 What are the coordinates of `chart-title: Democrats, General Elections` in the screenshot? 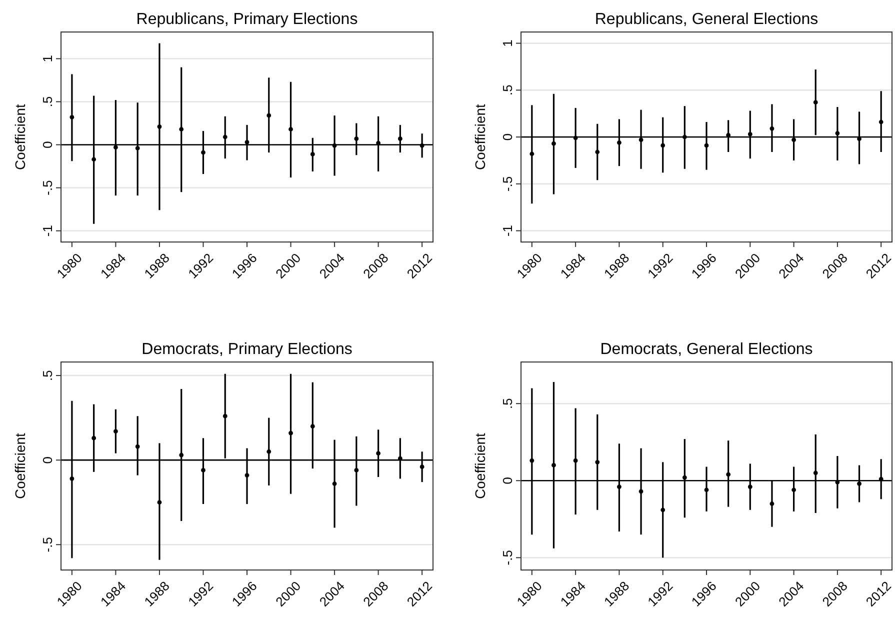 It's located at (706, 349).